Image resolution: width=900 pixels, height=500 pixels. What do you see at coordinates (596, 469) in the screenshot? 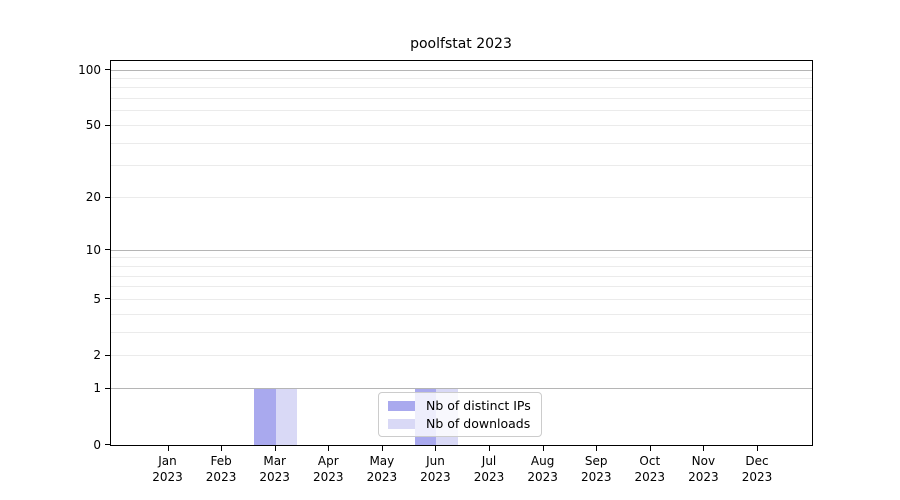
I see `x-tick-label-8: Sep 2023` at bounding box center [596, 469].